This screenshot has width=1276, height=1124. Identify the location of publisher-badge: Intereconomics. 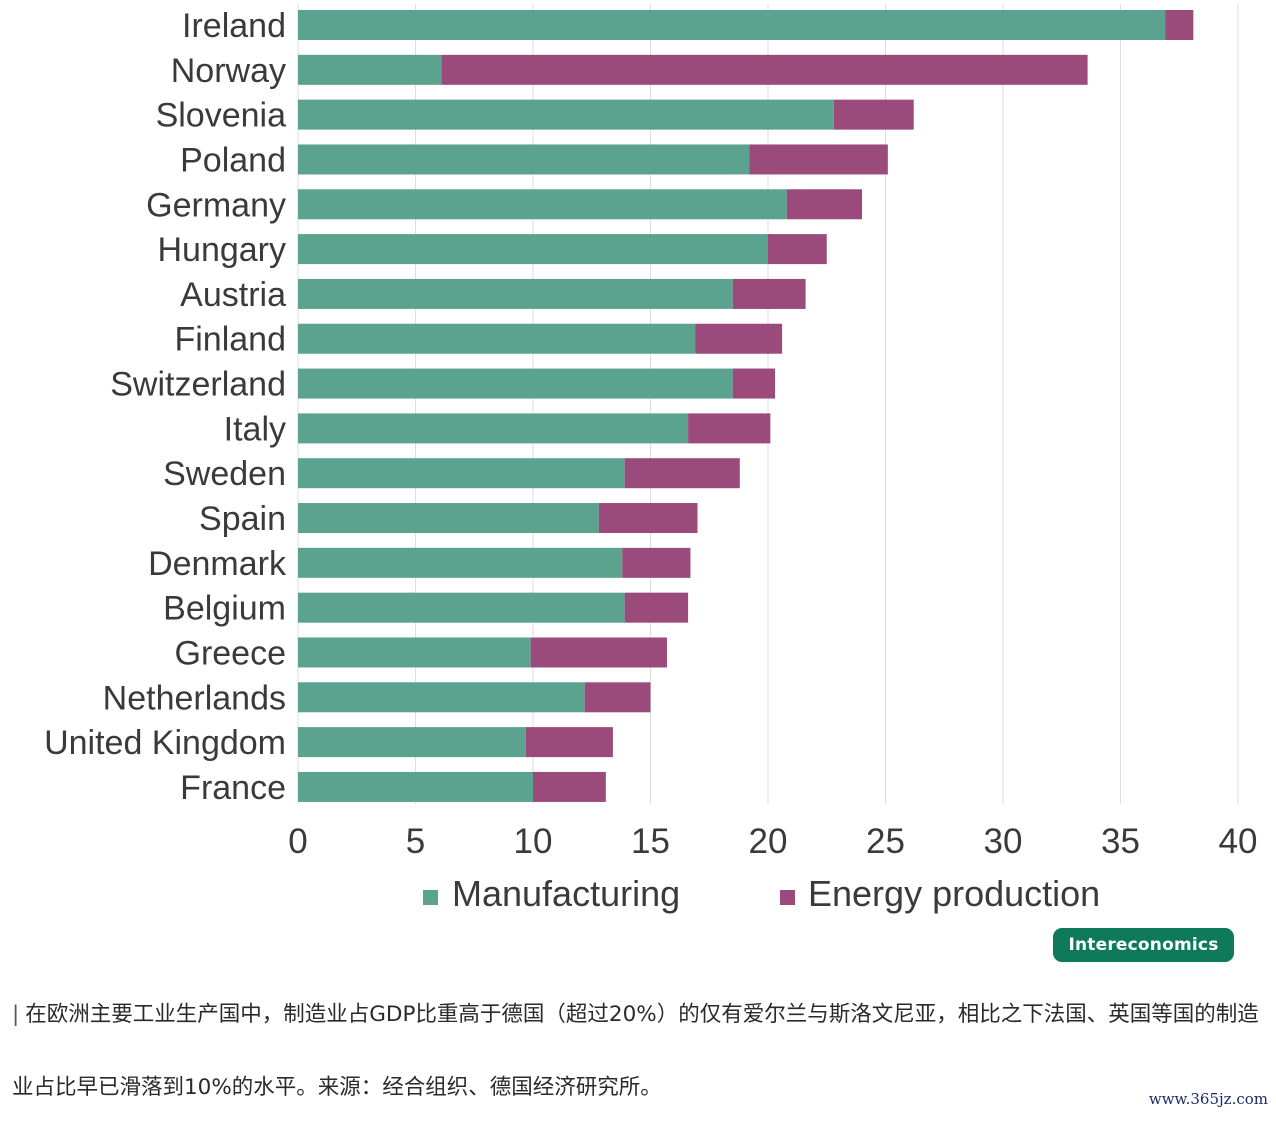
(1143, 945).